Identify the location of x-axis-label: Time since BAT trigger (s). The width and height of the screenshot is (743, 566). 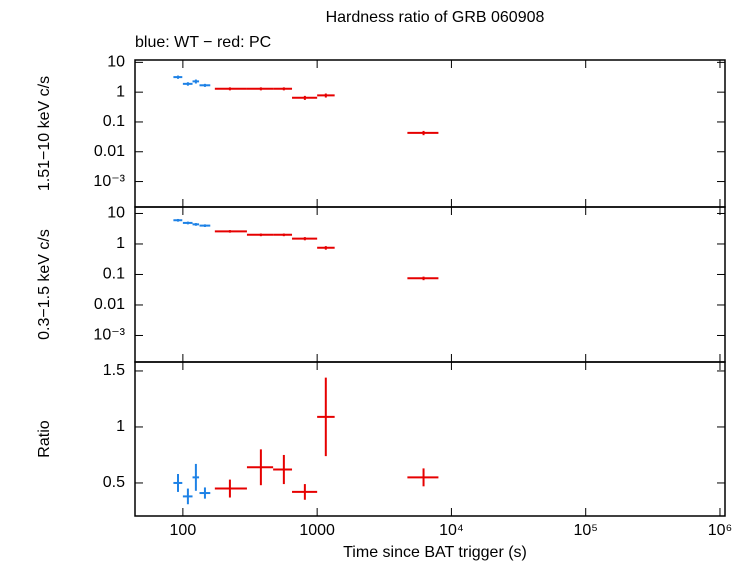
(435, 552).